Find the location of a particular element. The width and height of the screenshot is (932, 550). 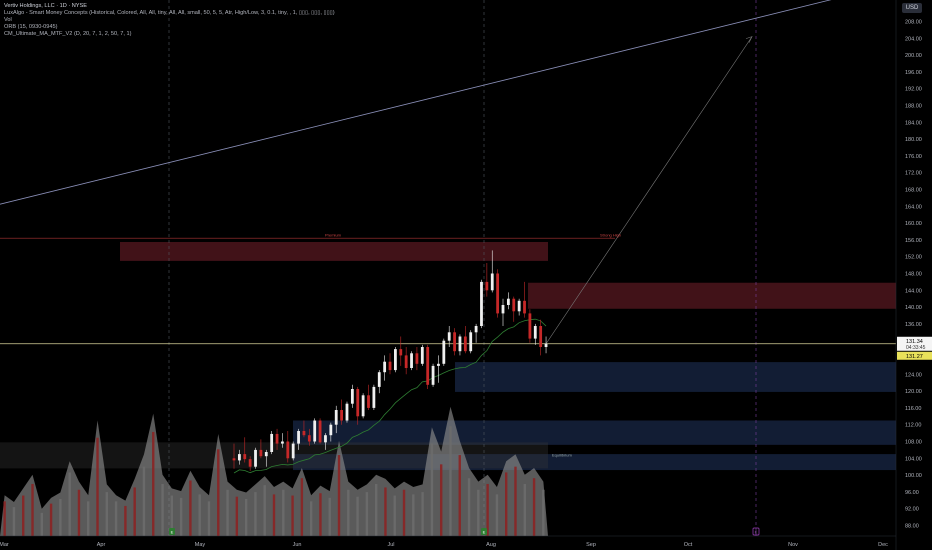

currency-button: USD is located at coordinates (912, 8).